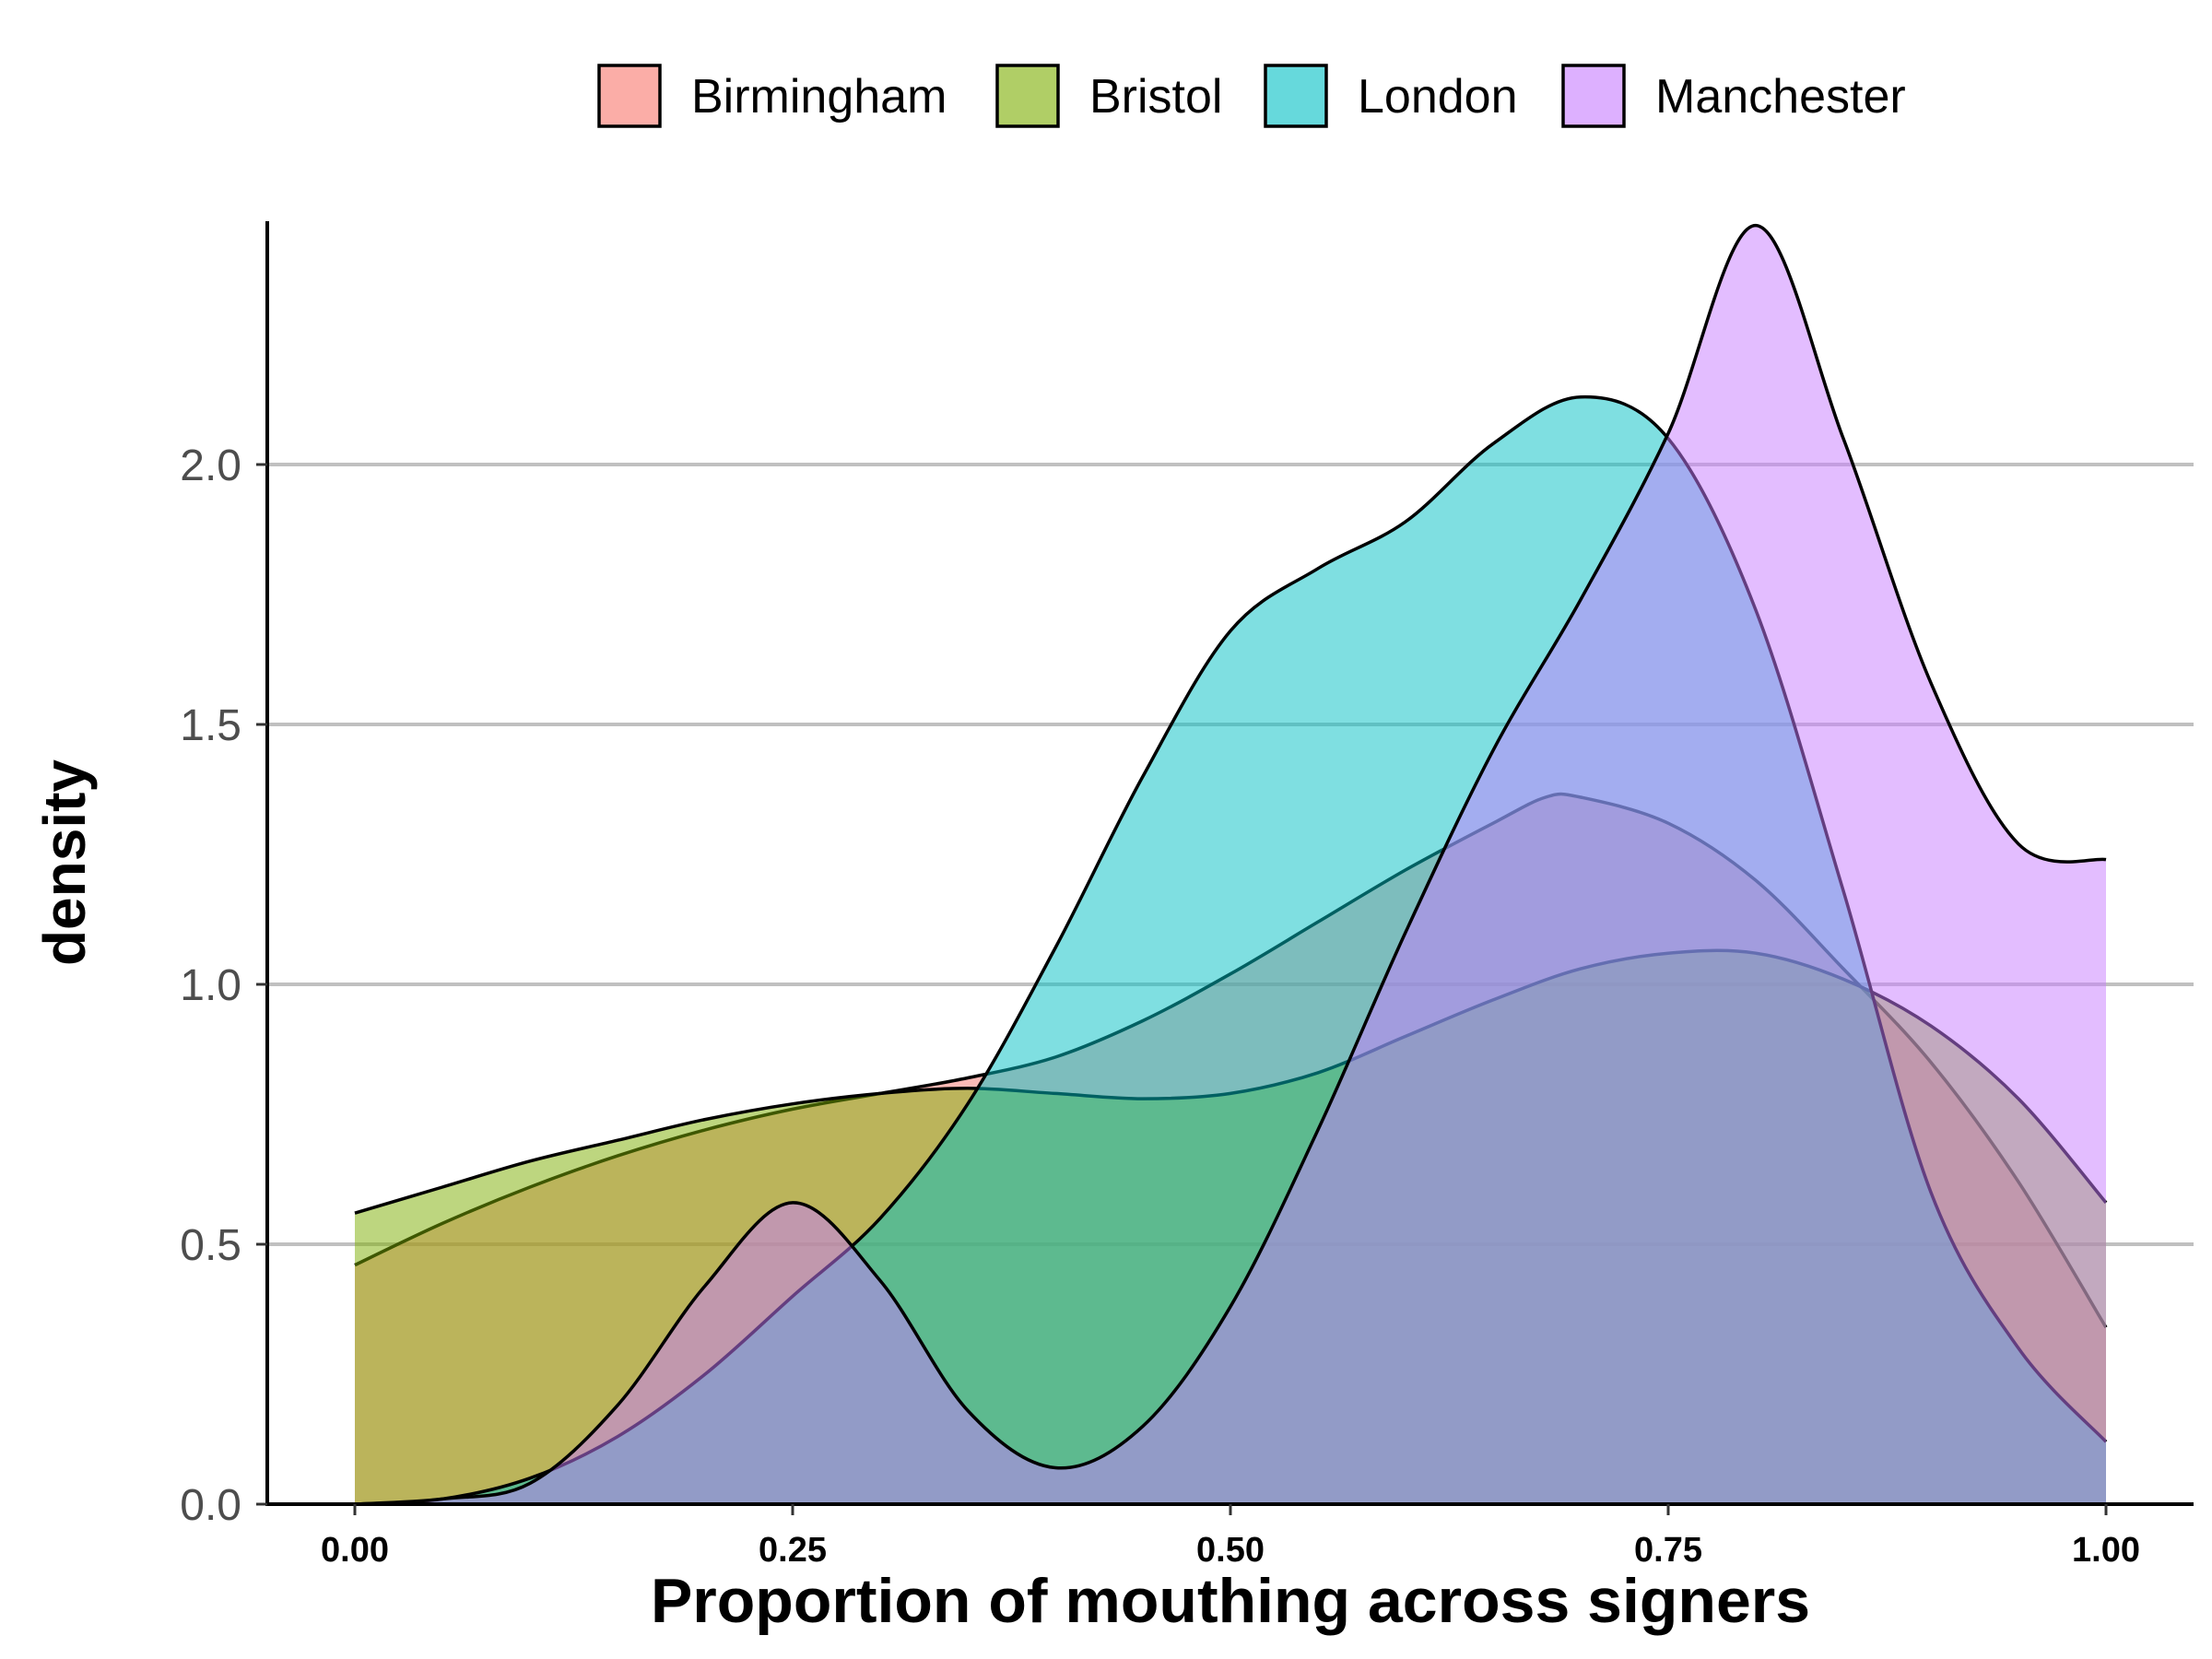  I want to click on x-tick-label-0-25: 0.25, so click(793, 1550).